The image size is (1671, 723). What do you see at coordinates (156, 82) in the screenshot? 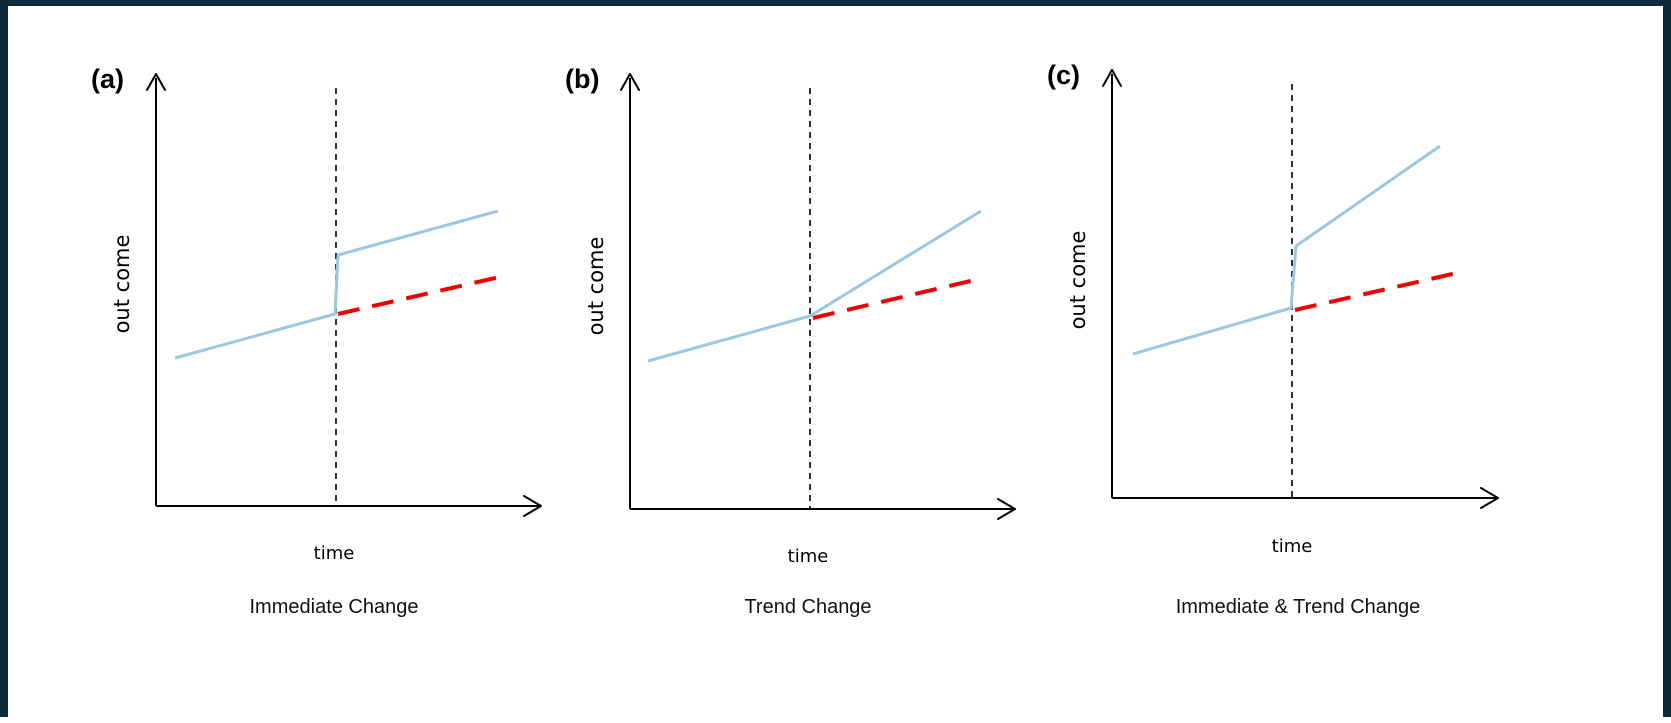
I see `panel-a-y-arrow` at bounding box center [156, 82].